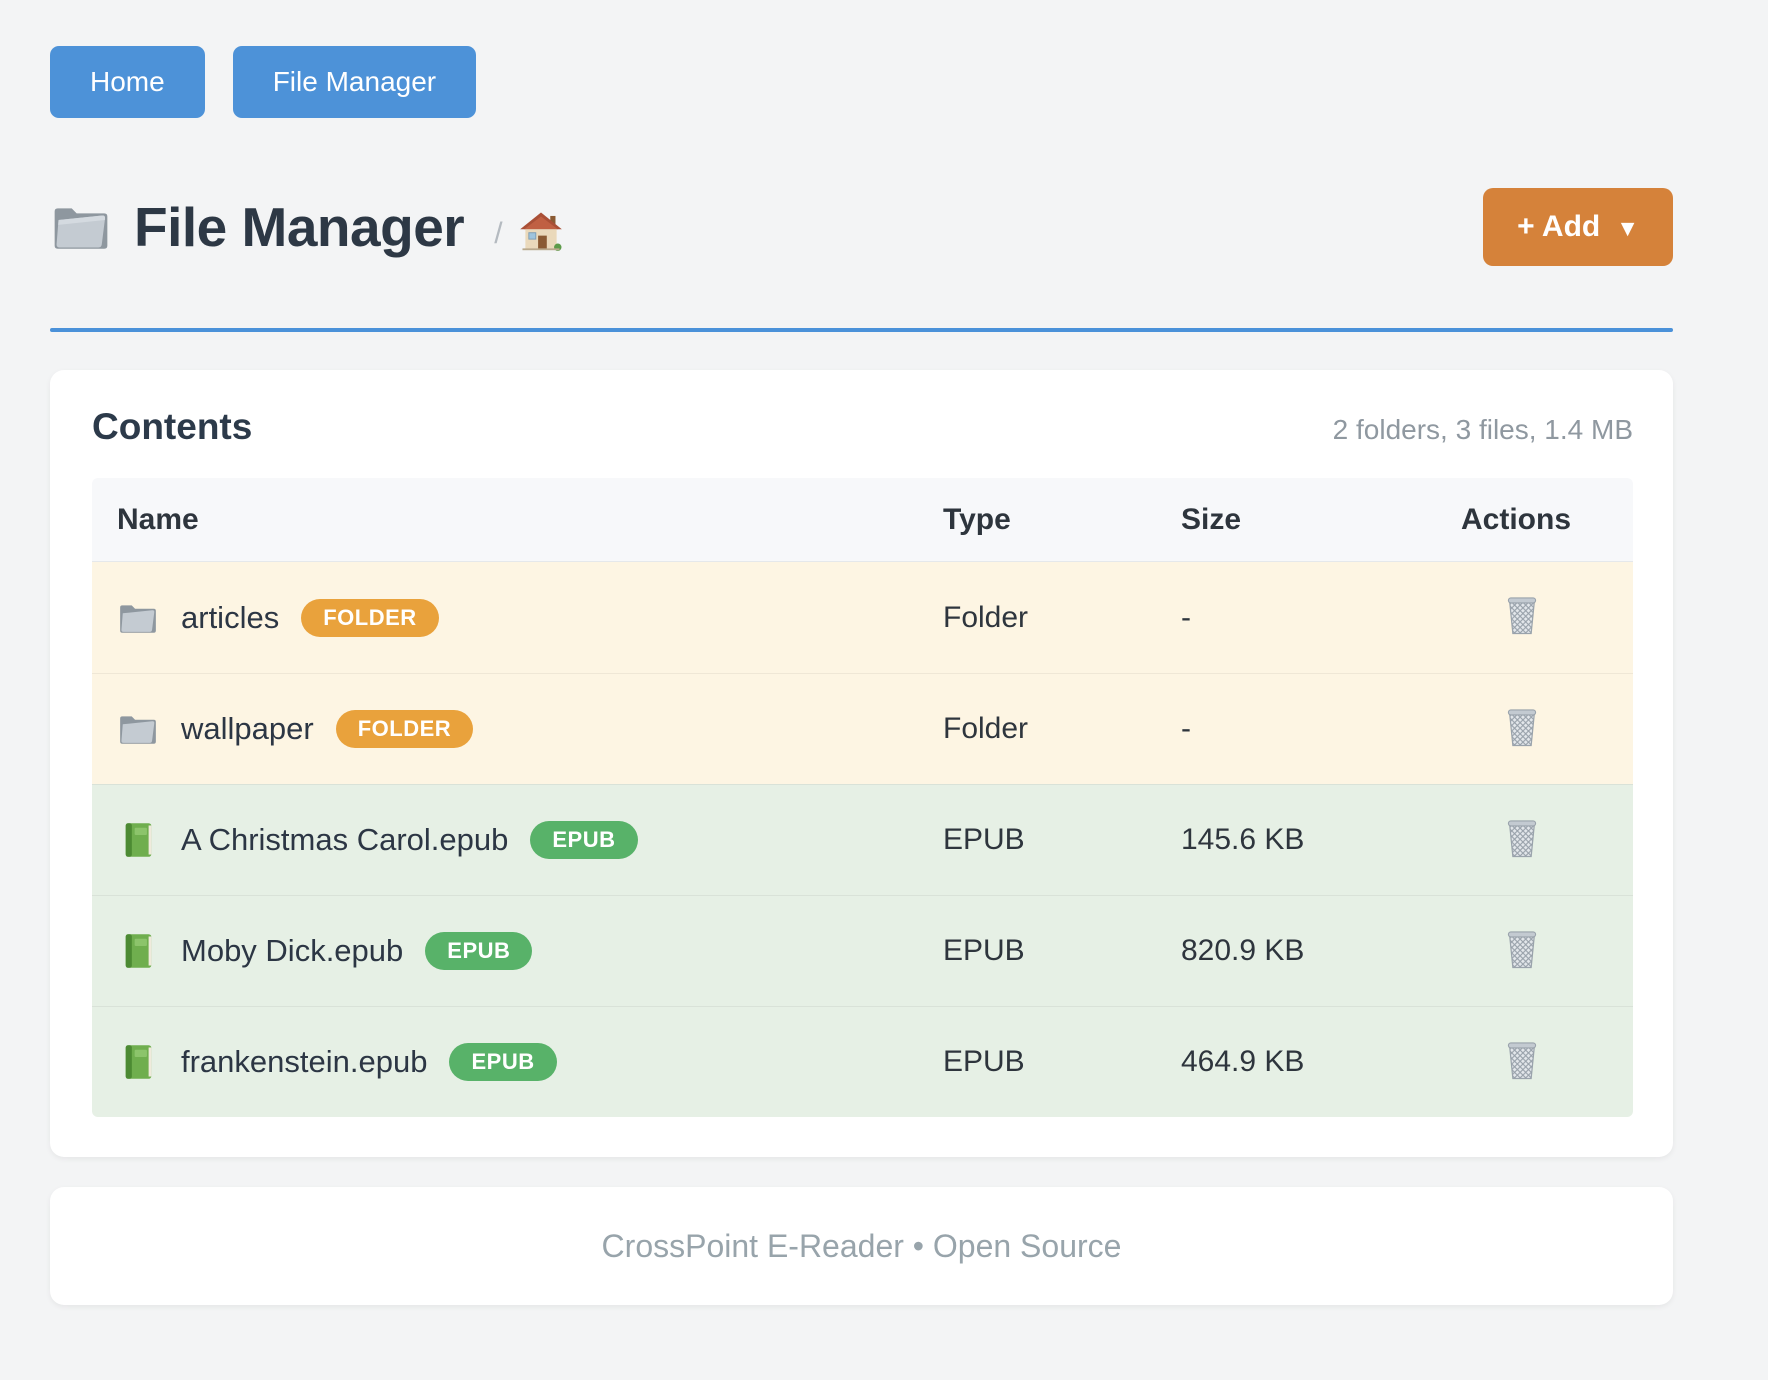 This screenshot has width=1768, height=1380. I want to click on home-icon, so click(541, 233).